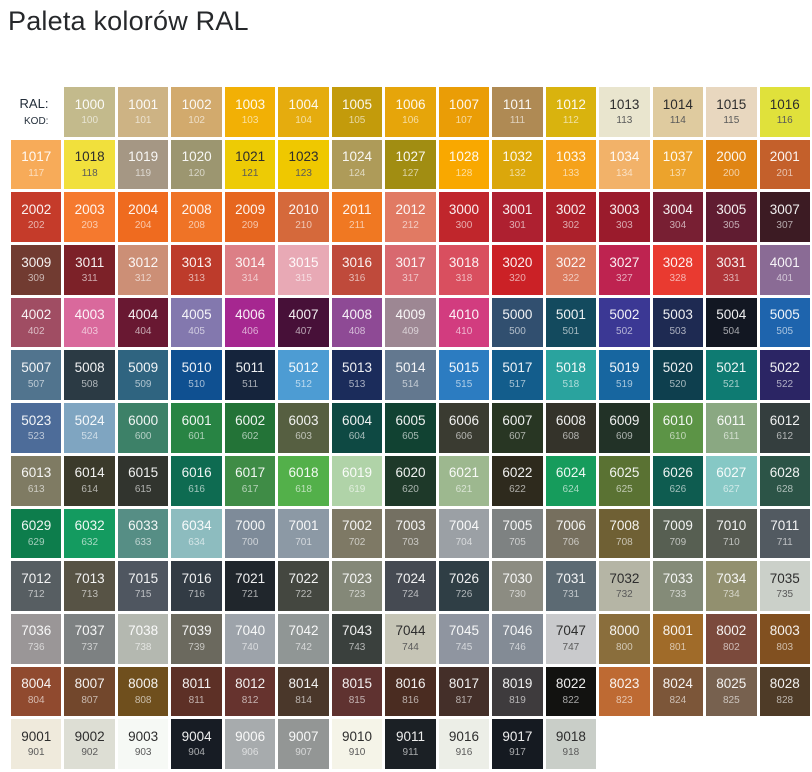 This screenshot has height=772, width=812. I want to click on ral-kod: 124, so click(357, 173).